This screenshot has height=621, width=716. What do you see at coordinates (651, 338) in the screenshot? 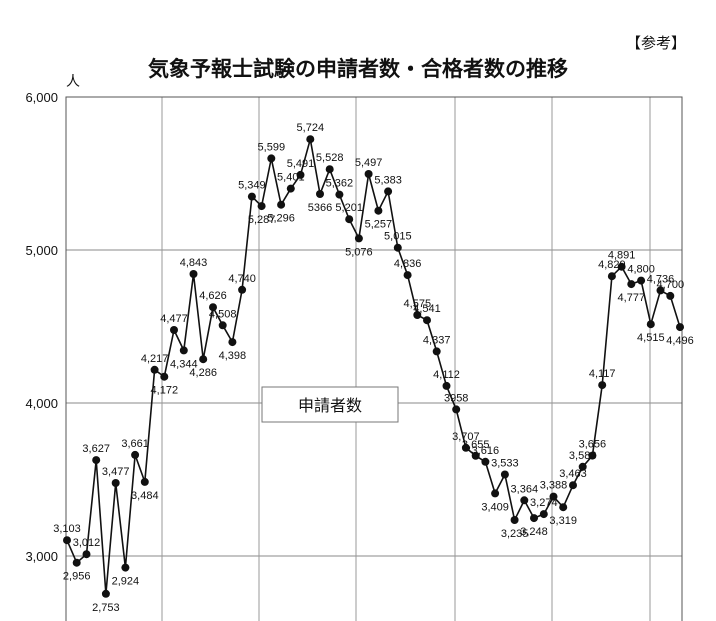
I see `data-label: 4,515` at bounding box center [651, 338].